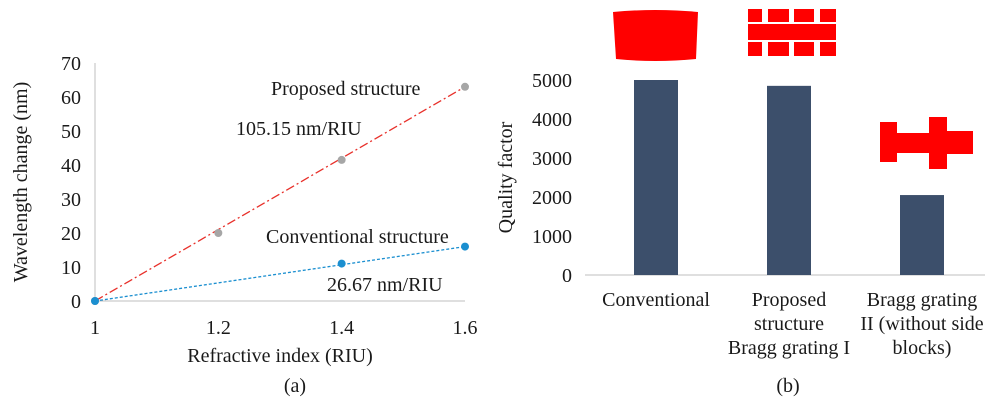  What do you see at coordinates (299, 129) in the screenshot?
I see `annotation-proposed-sensitivity: 105.15 nm/RIU` at bounding box center [299, 129].